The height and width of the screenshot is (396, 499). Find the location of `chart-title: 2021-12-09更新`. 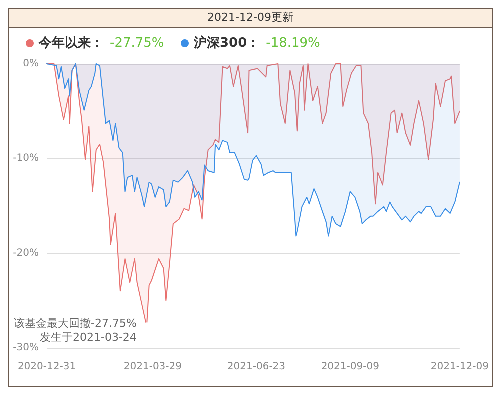

chart-title: 2021-12-09更新 is located at coordinates (250, 18).